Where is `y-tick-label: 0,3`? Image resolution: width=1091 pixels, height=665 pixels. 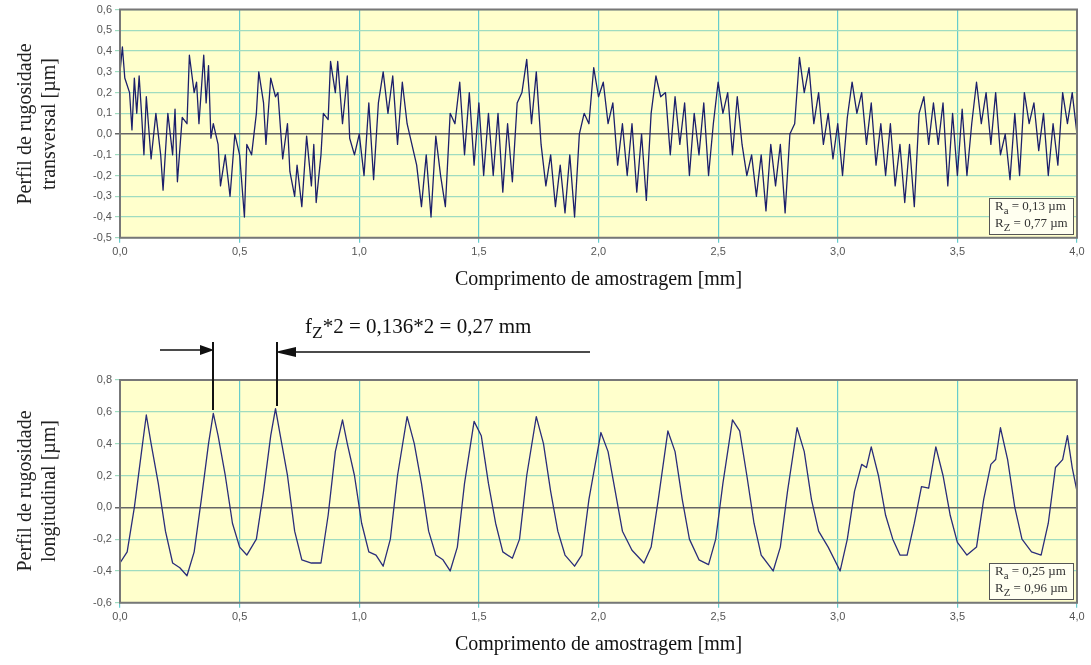 y-tick-label: 0,3 is located at coordinates (104, 70).